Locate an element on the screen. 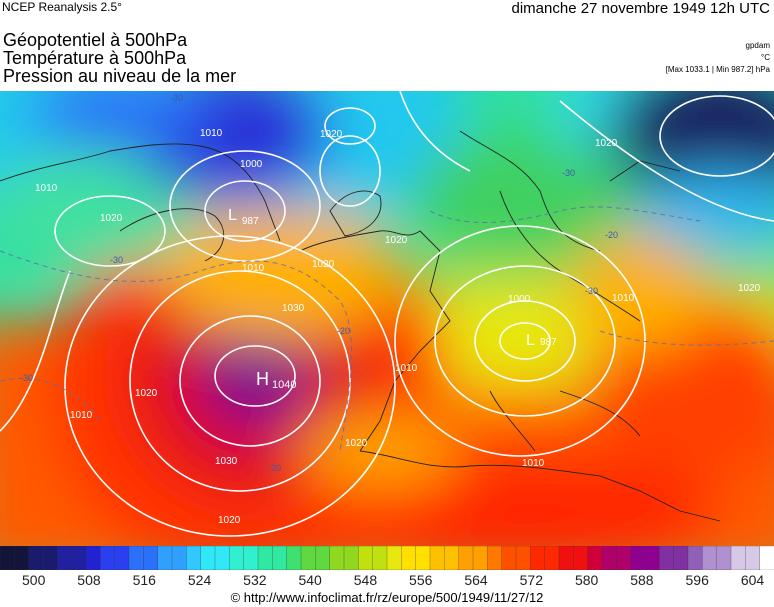  color-scale-tick: 524 is located at coordinates (199, 580).